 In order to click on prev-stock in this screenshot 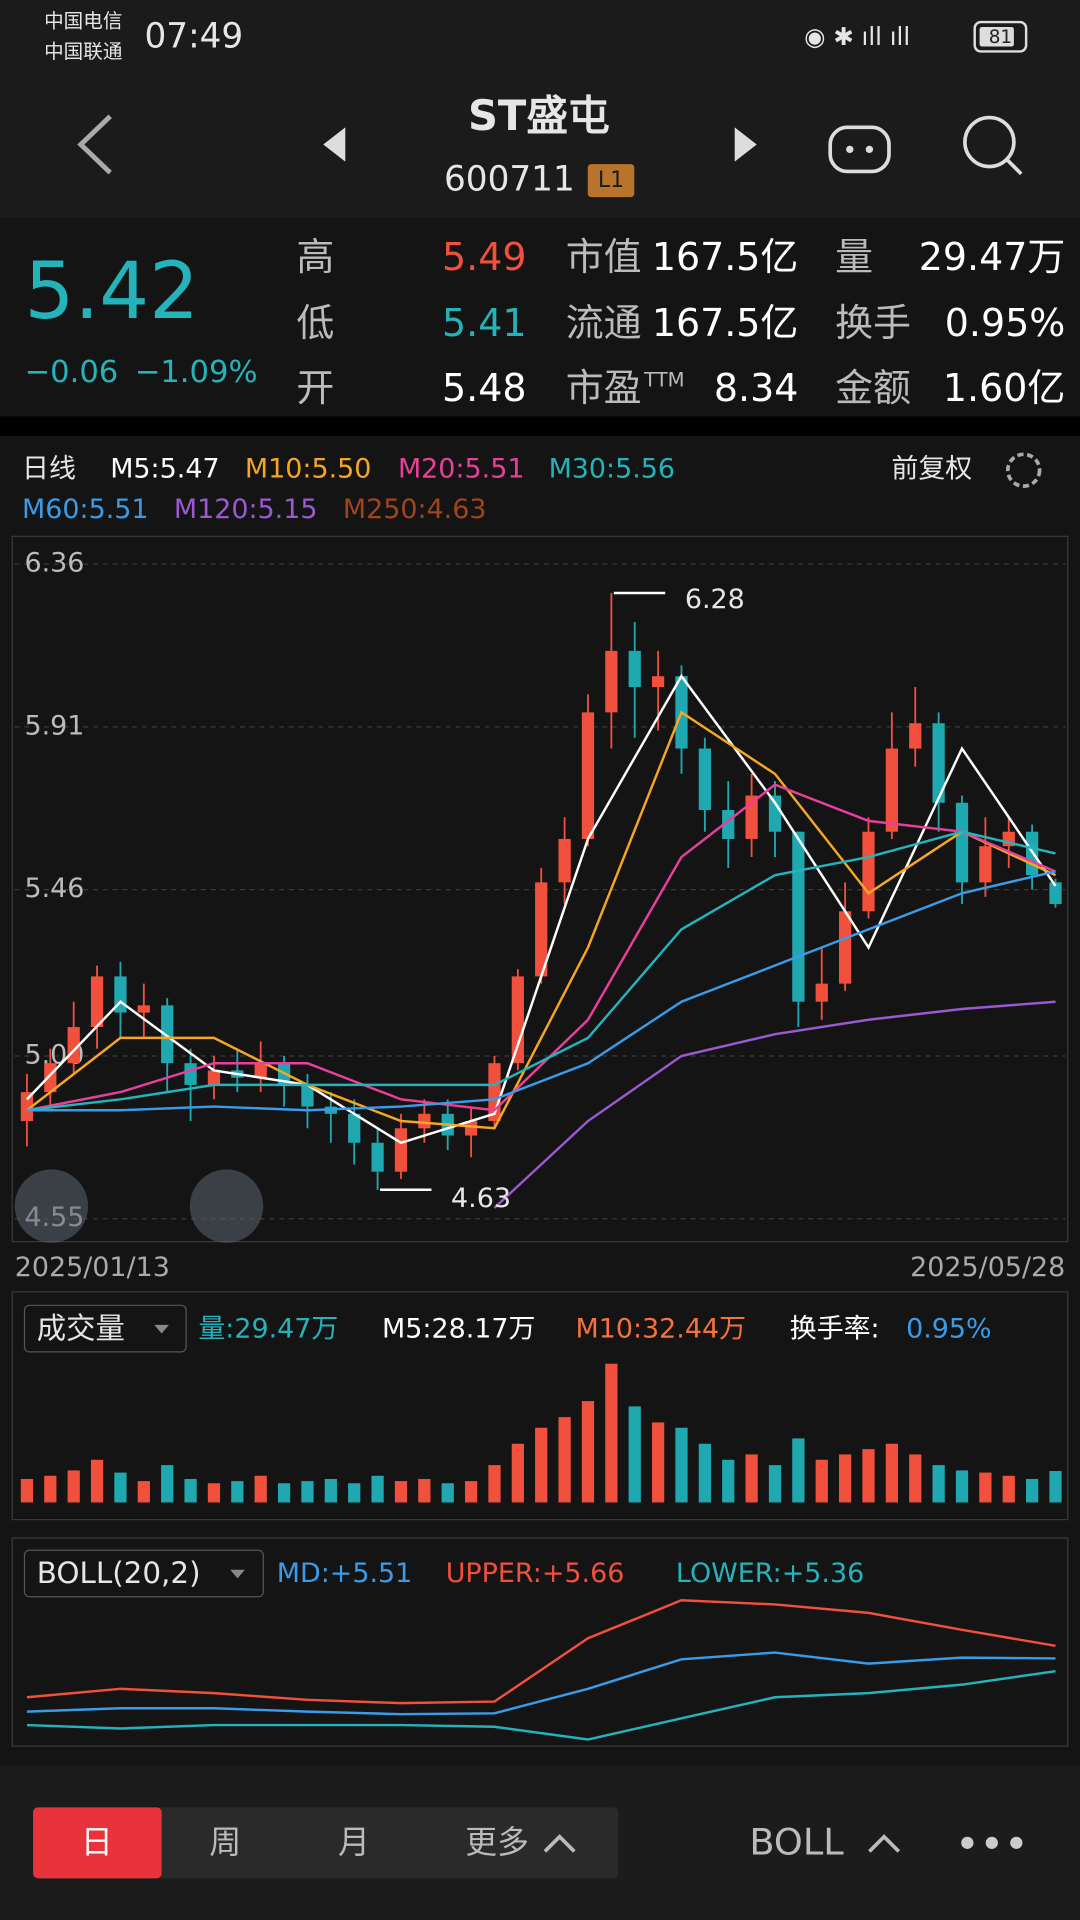, I will do `click(334, 144)`.